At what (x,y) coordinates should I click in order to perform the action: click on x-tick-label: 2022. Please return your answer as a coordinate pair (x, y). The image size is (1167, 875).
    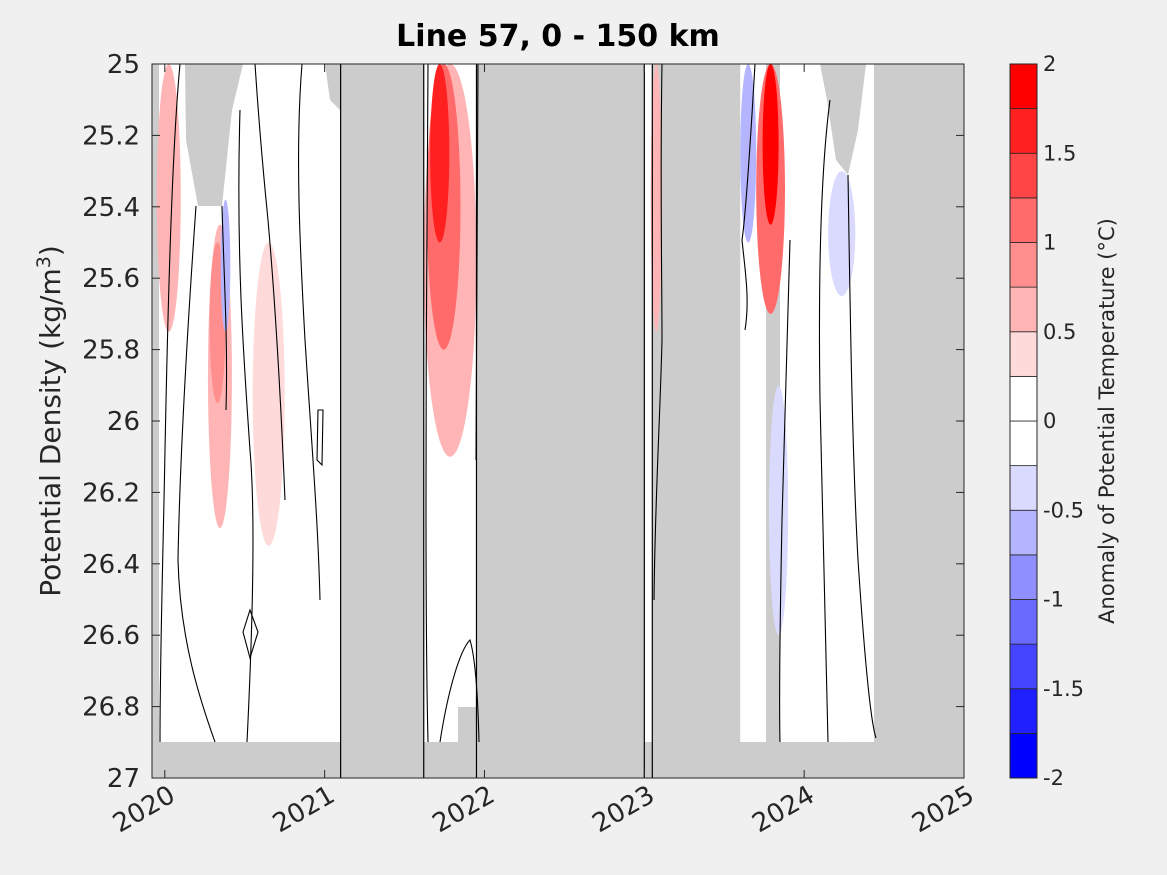
    Looking at the image, I should click on (464, 809).